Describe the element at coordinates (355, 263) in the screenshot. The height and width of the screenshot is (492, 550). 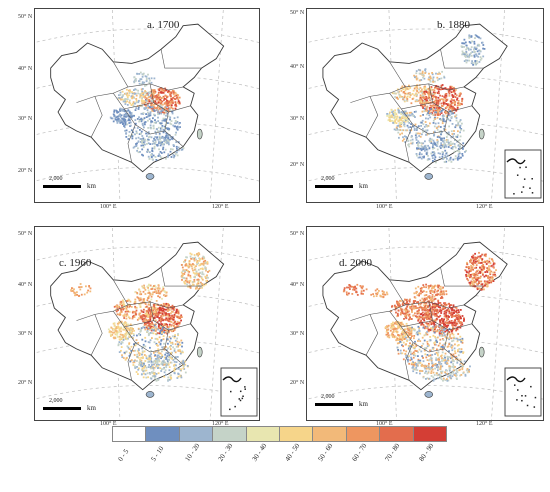
I see `panel-title-d: d. 2000` at that location.